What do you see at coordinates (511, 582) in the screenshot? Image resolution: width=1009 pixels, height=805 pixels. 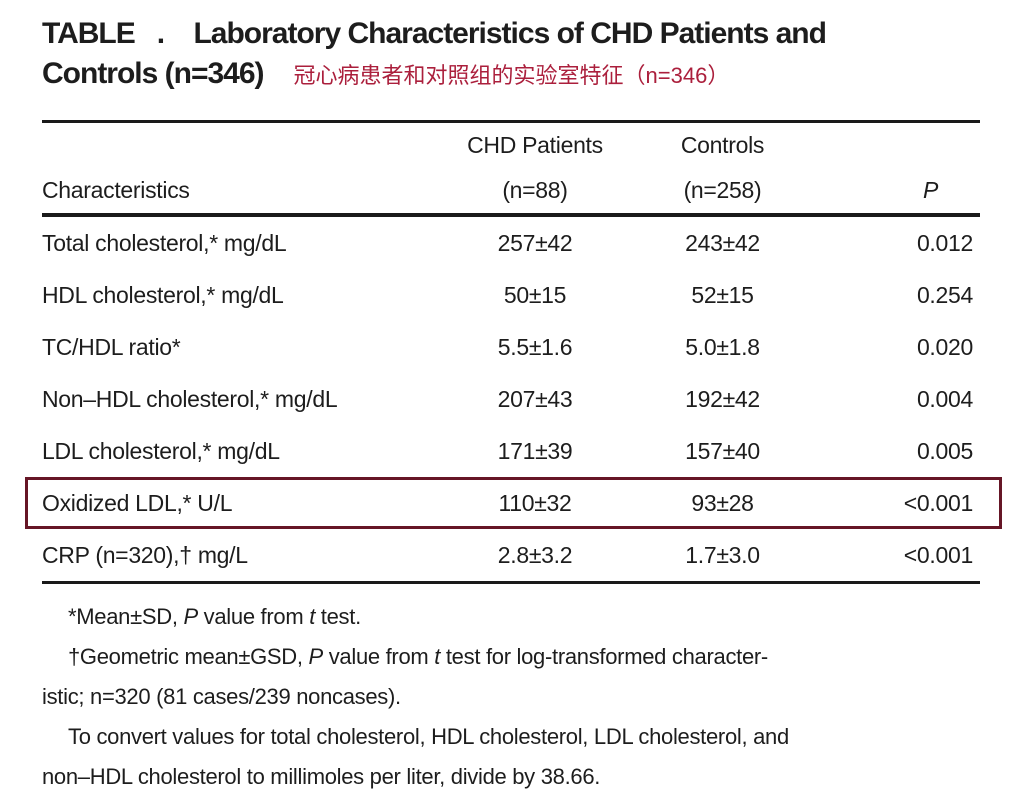 I see `table-bottom-rule` at bounding box center [511, 582].